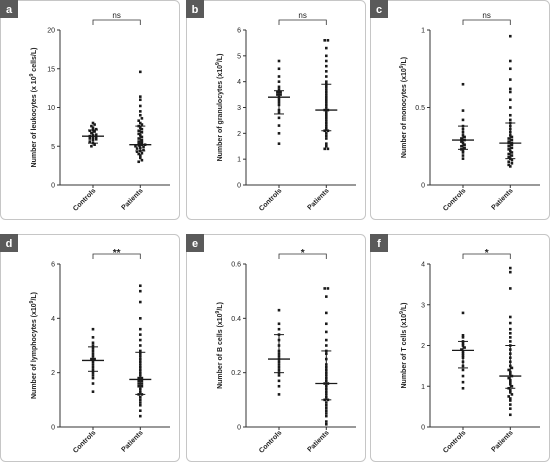 The image size is (550, 464). Describe the element at coordinates (51, 31) in the screenshot. I see `y-tick-label: 20` at that location.